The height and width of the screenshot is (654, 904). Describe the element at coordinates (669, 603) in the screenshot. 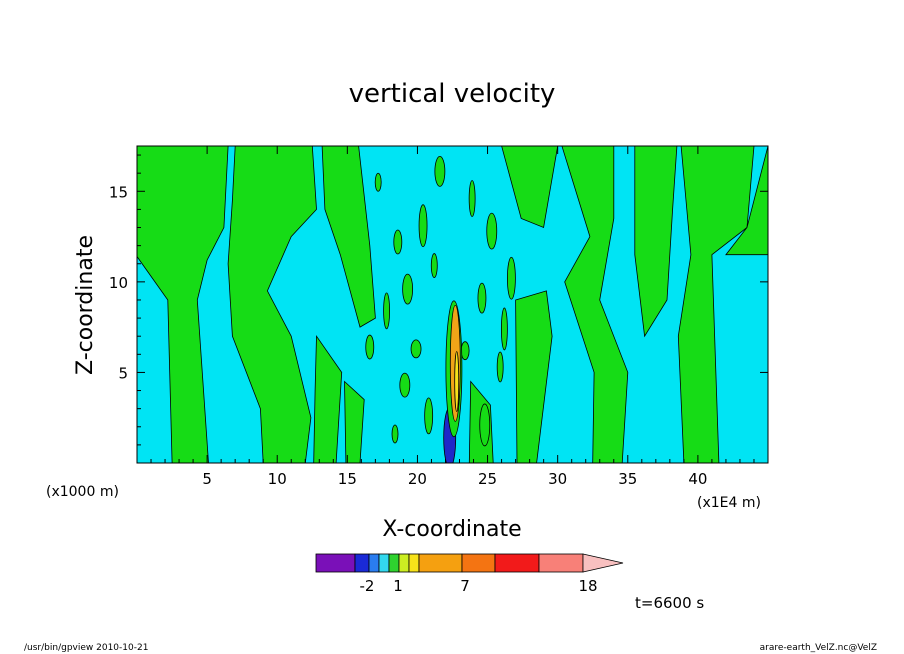

I see `time-label: t=6600 s` at that location.